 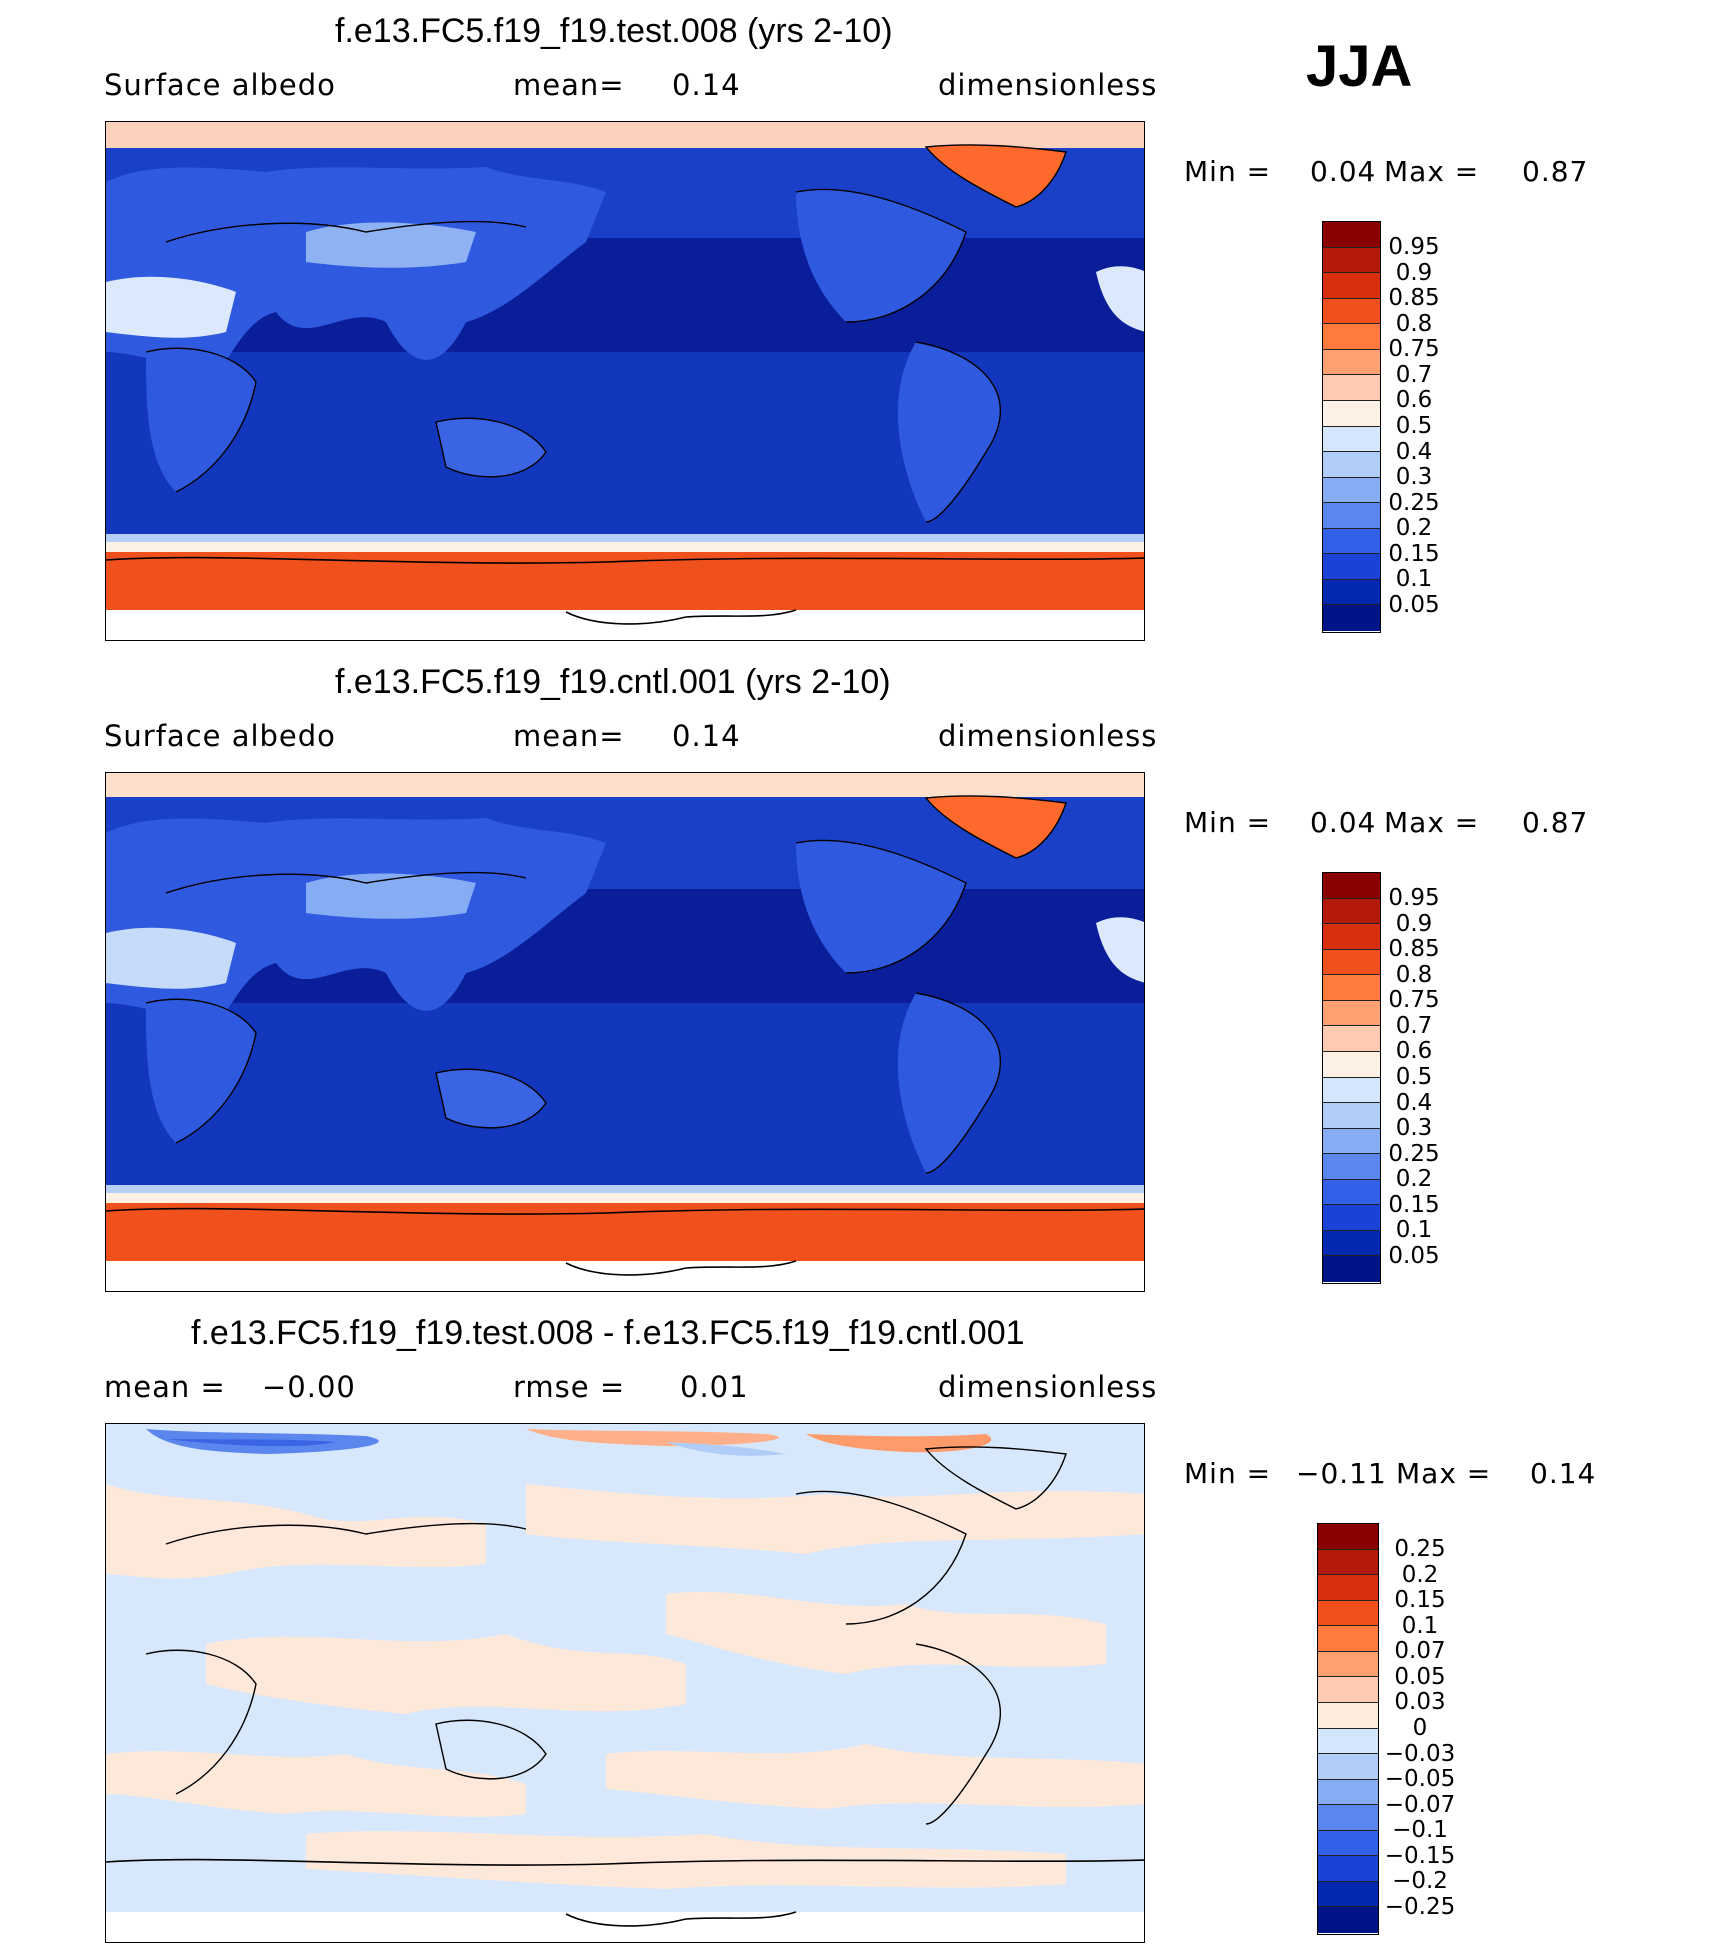 What do you see at coordinates (165, 1387) in the screenshot?
I see `panel3-mean-label: mean =` at bounding box center [165, 1387].